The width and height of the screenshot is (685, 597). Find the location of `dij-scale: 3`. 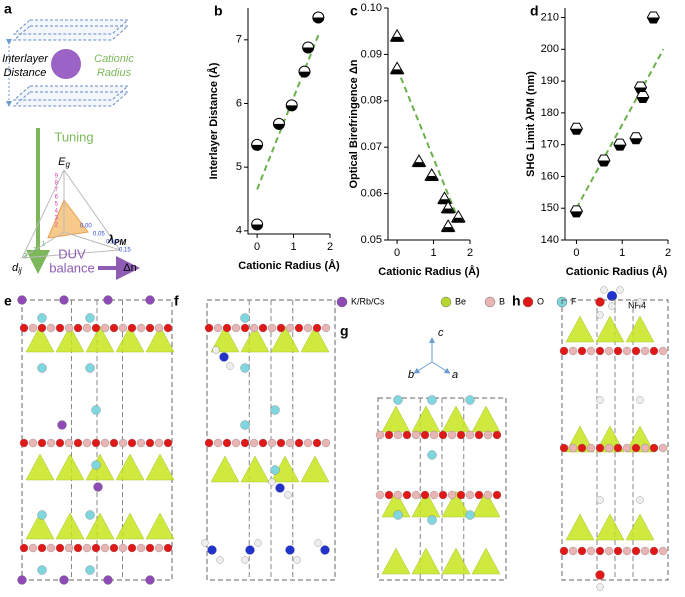

dij-scale: 3 is located at coordinates (26, 257).